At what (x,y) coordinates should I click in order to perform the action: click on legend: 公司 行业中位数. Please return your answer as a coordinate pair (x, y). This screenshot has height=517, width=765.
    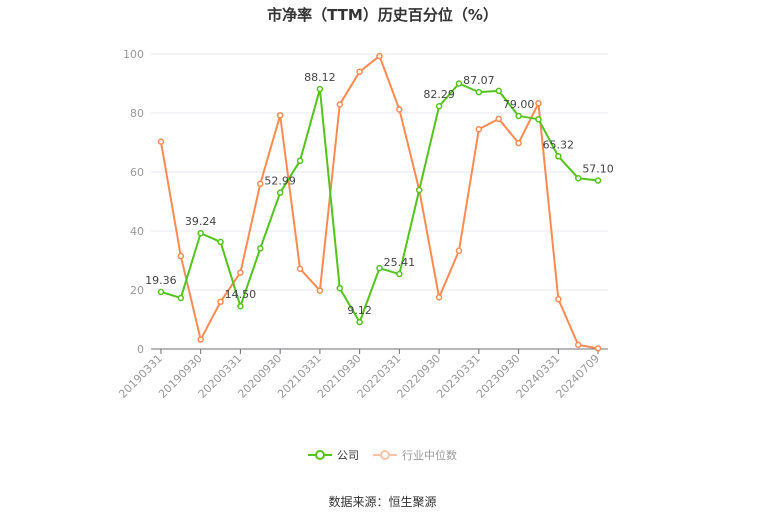
    Looking at the image, I should click on (382, 455).